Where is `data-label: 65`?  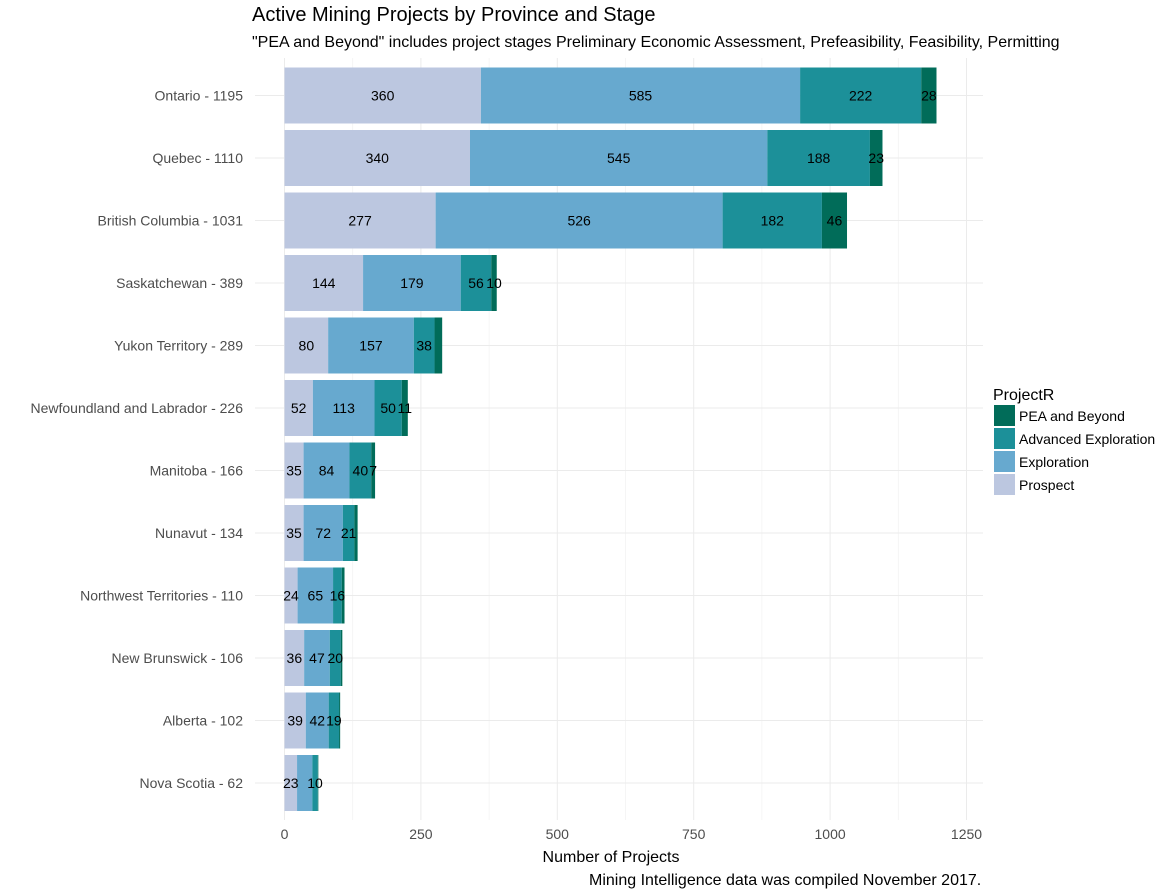
data-label: 65 is located at coordinates (316, 596).